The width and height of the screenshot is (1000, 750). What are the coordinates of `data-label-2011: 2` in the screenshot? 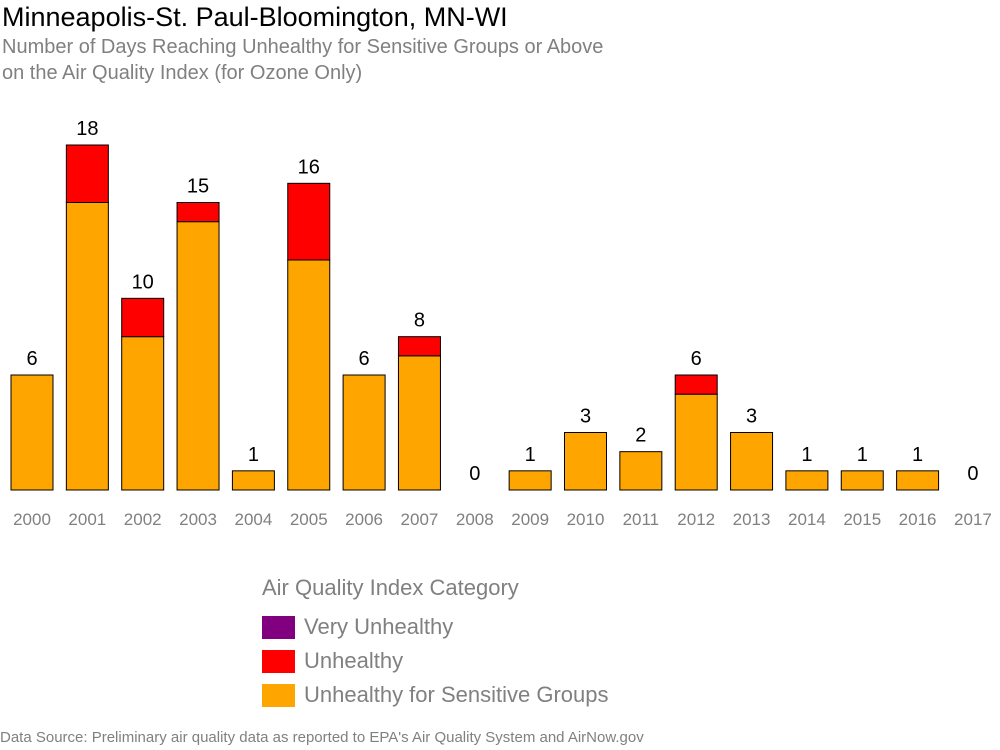 It's located at (640, 436).